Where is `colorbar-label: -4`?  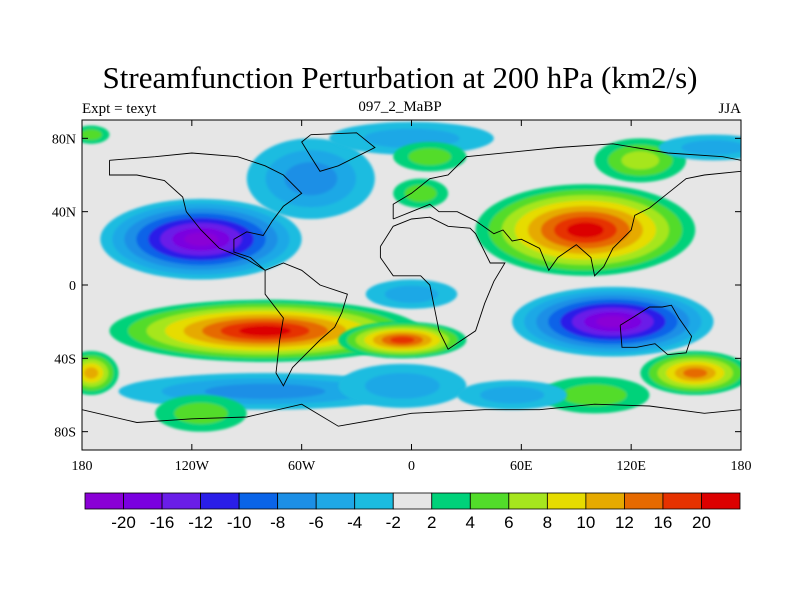 colorbar-label: -4 is located at coordinates (354, 522).